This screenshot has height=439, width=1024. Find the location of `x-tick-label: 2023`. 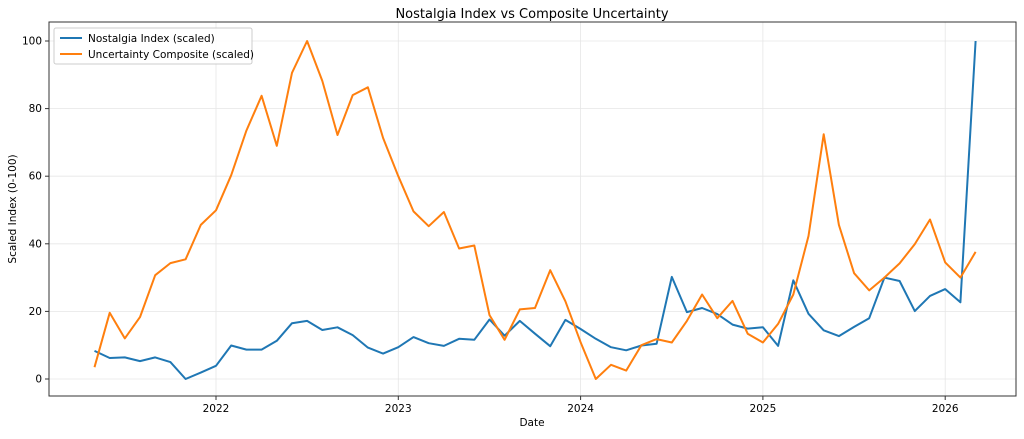

x-tick-label: 2023 is located at coordinates (398, 409).